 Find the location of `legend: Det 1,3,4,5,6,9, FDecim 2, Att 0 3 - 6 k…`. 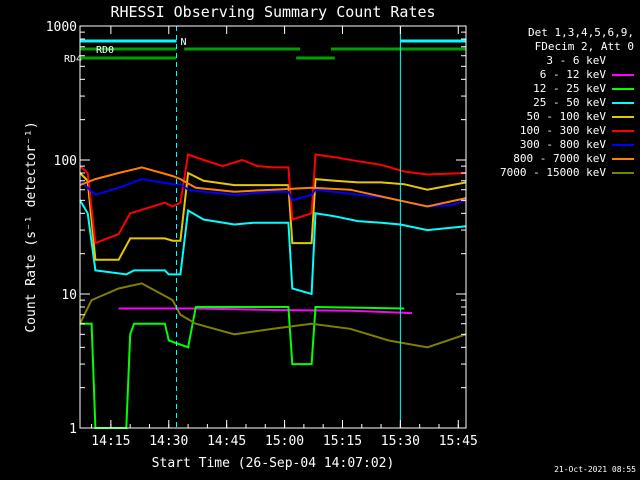

legend: Det 1,3,4,5,6,9, FDecim 2, Att 0 3 - 6 k… is located at coordinates (567, 103).